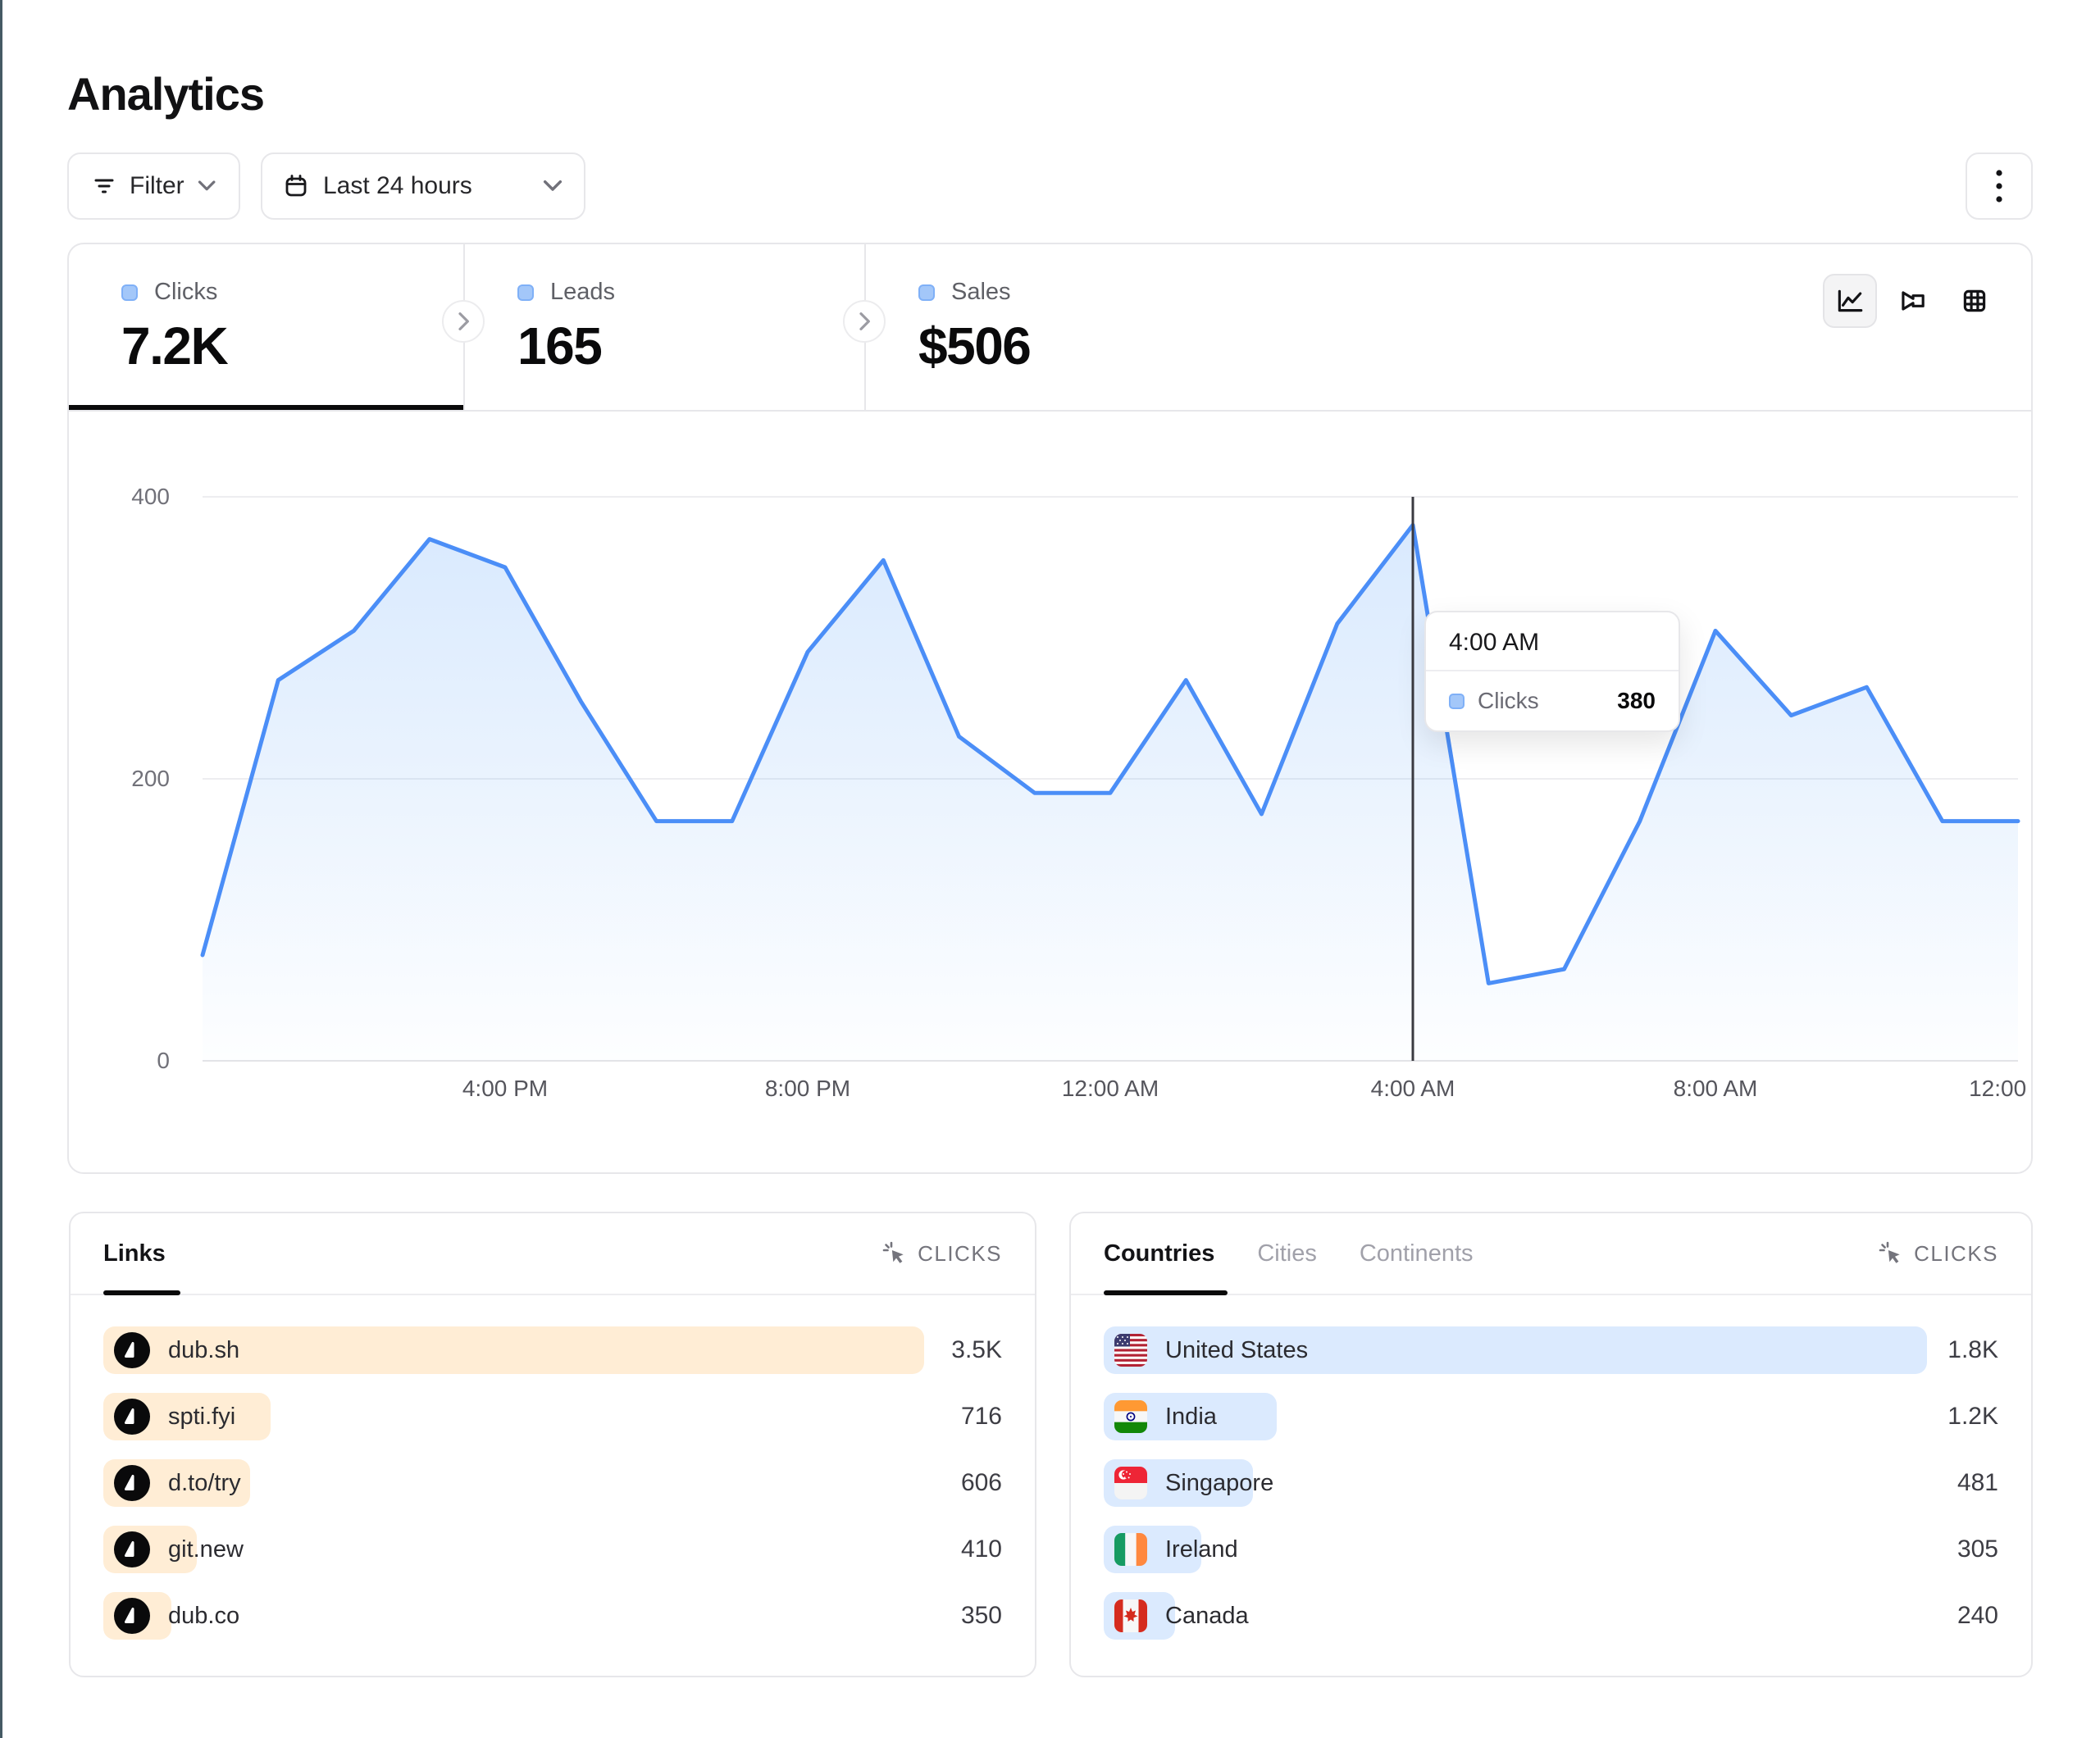 Image resolution: width=2100 pixels, height=1738 pixels. Describe the element at coordinates (560, 345) in the screenshot. I see `leads-value: 165` at that location.